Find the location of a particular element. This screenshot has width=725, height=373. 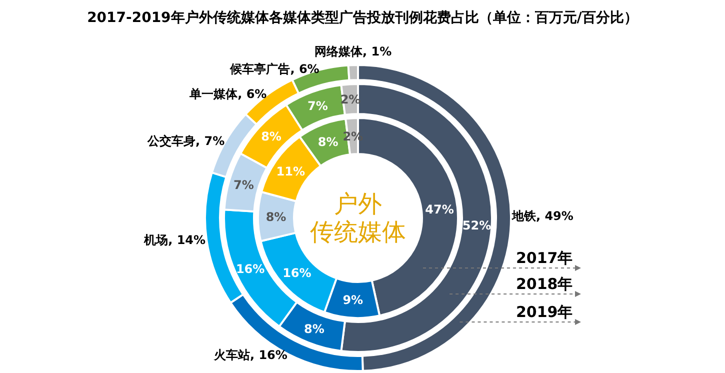

data-label: , 7% is located at coordinates (210, 141).